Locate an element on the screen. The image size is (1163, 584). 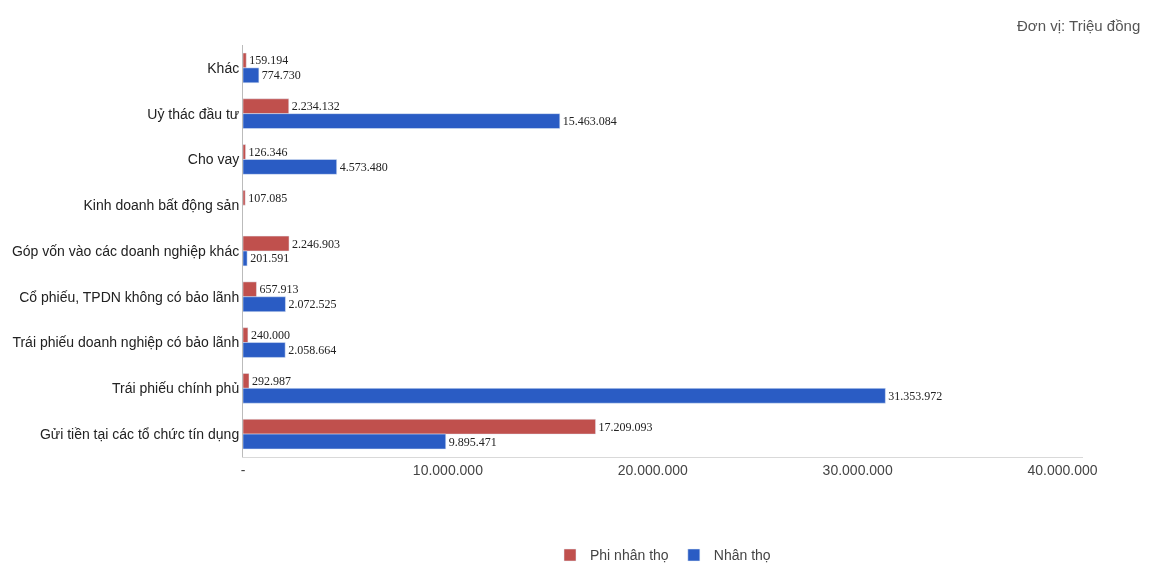
y-tick-label: Cổ phiếu, TPDN không có bảo lãnh is located at coordinates (129, 296).